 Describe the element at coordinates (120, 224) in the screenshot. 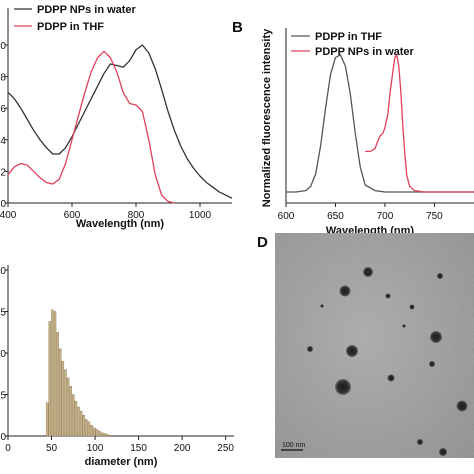

I see `panel-a-xlabel: Wavelength (nm)` at that location.